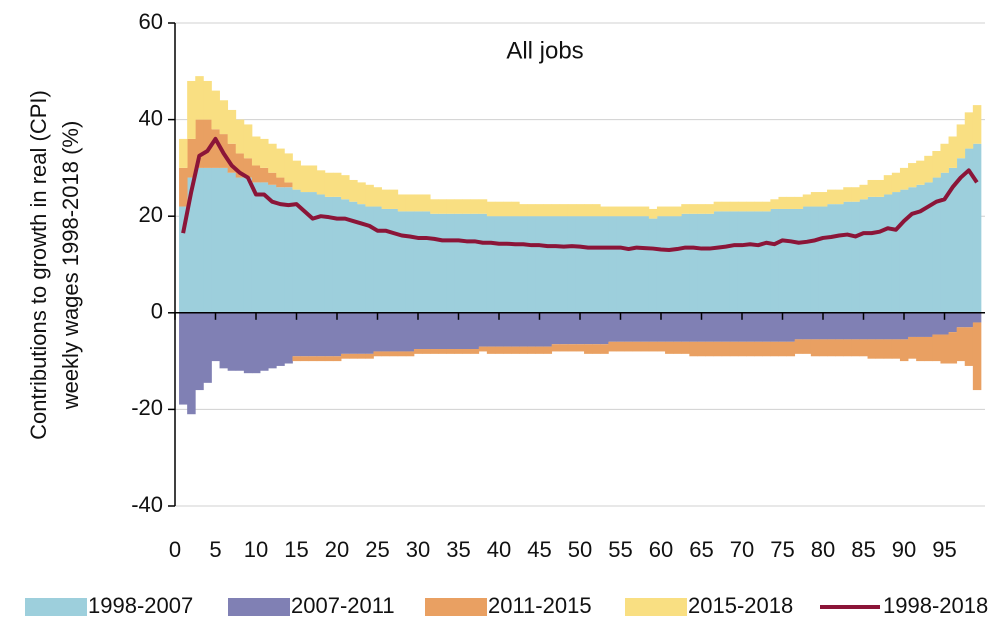  I want to click on annotation: All jobs, so click(544, 50).